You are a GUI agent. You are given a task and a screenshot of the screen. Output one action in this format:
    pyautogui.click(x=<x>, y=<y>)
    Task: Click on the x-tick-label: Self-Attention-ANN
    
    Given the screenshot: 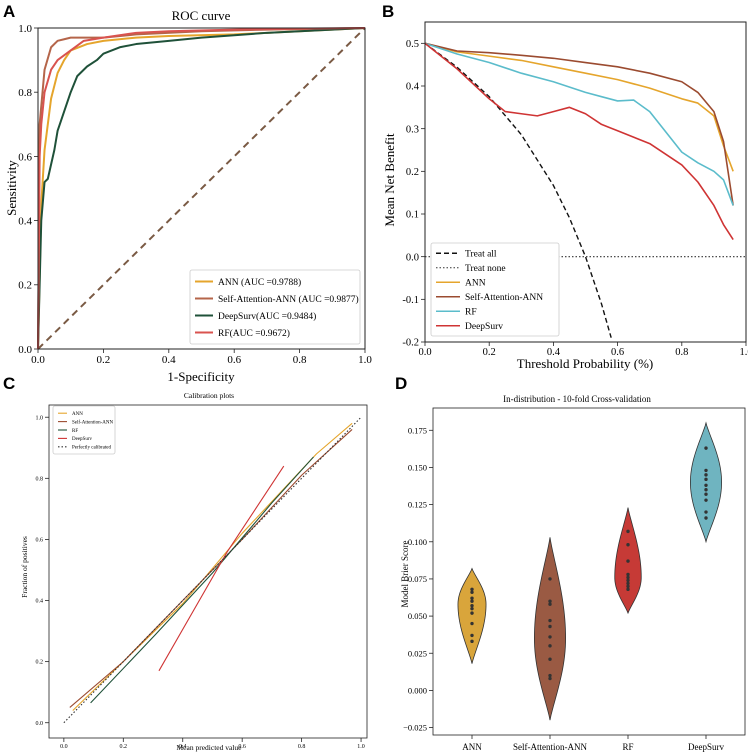 What is the action you would take?
    pyautogui.click(x=550, y=747)
    